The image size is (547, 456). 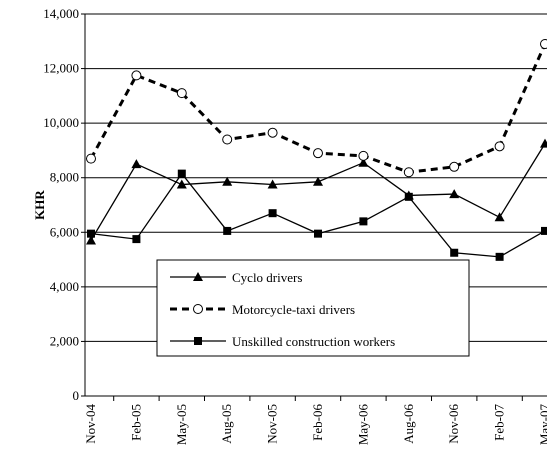 I want to click on legend-label: Unskilled construction workers, so click(x=313, y=341).